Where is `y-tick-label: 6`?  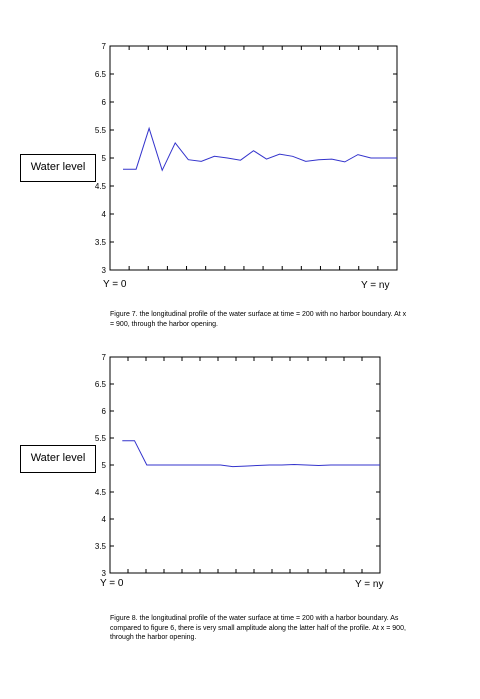 y-tick-label: 6 is located at coordinates (104, 411).